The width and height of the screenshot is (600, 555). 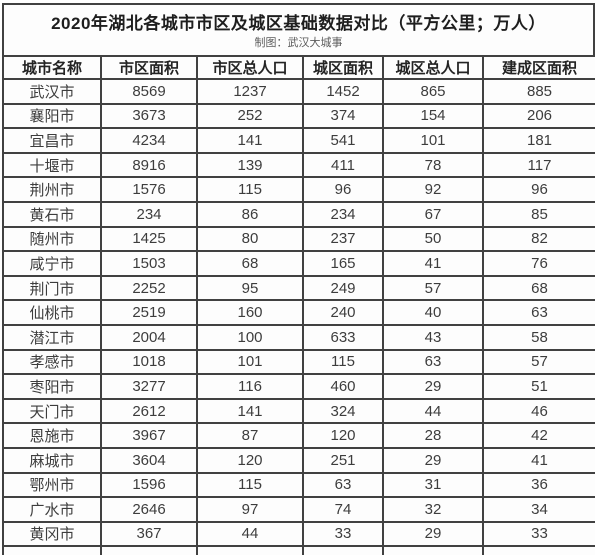 What do you see at coordinates (538, 263) in the screenshot?
I see `value-cell: 76` at bounding box center [538, 263].